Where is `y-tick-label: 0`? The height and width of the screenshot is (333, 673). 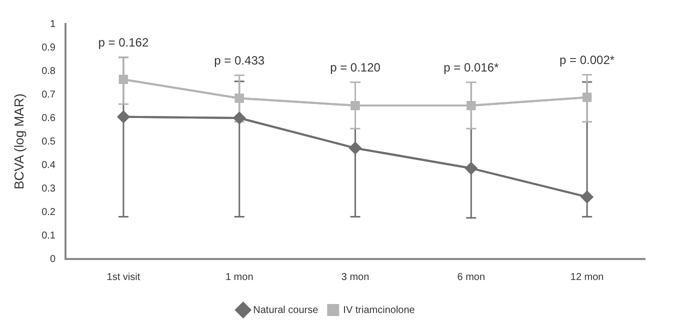 y-tick-label: 0 is located at coordinates (53, 259).